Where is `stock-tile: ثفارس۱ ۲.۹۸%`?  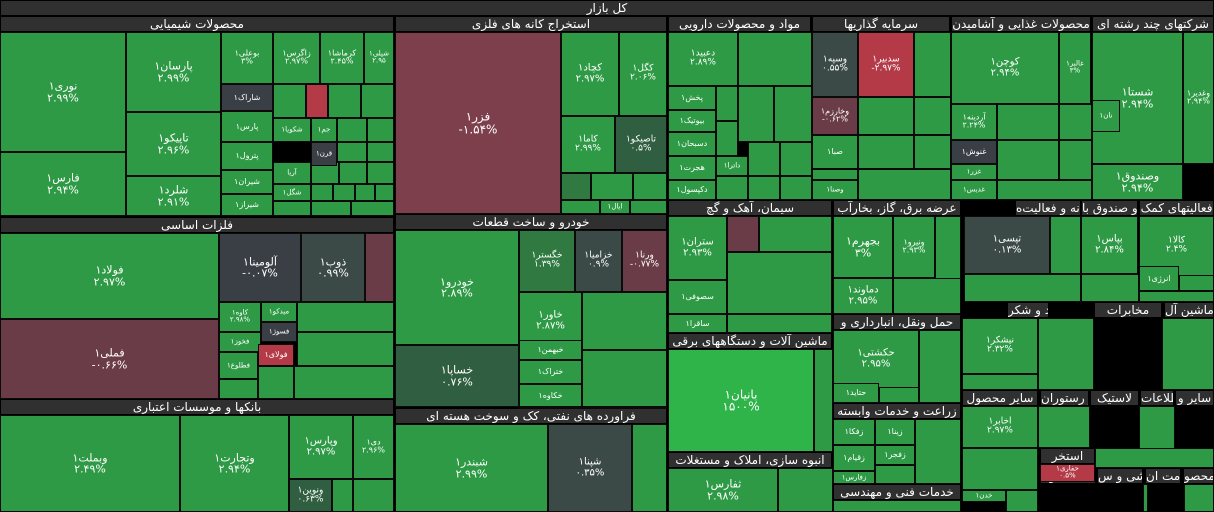 stock-tile: ثفارس۱ ۲.۹۸% is located at coordinates (723, 490).